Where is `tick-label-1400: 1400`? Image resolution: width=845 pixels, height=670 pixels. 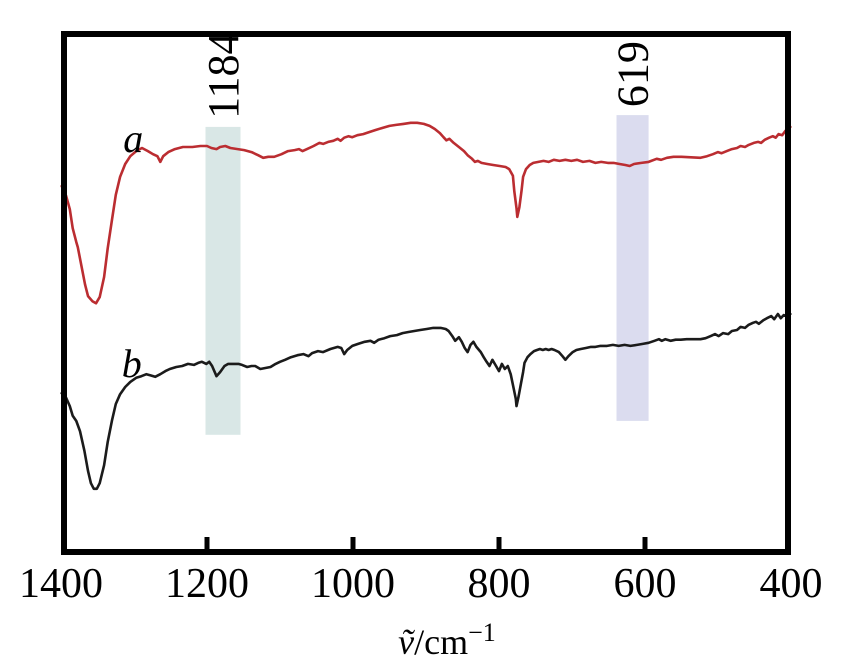
tick-label-1400: 1400 is located at coordinates (61, 584).